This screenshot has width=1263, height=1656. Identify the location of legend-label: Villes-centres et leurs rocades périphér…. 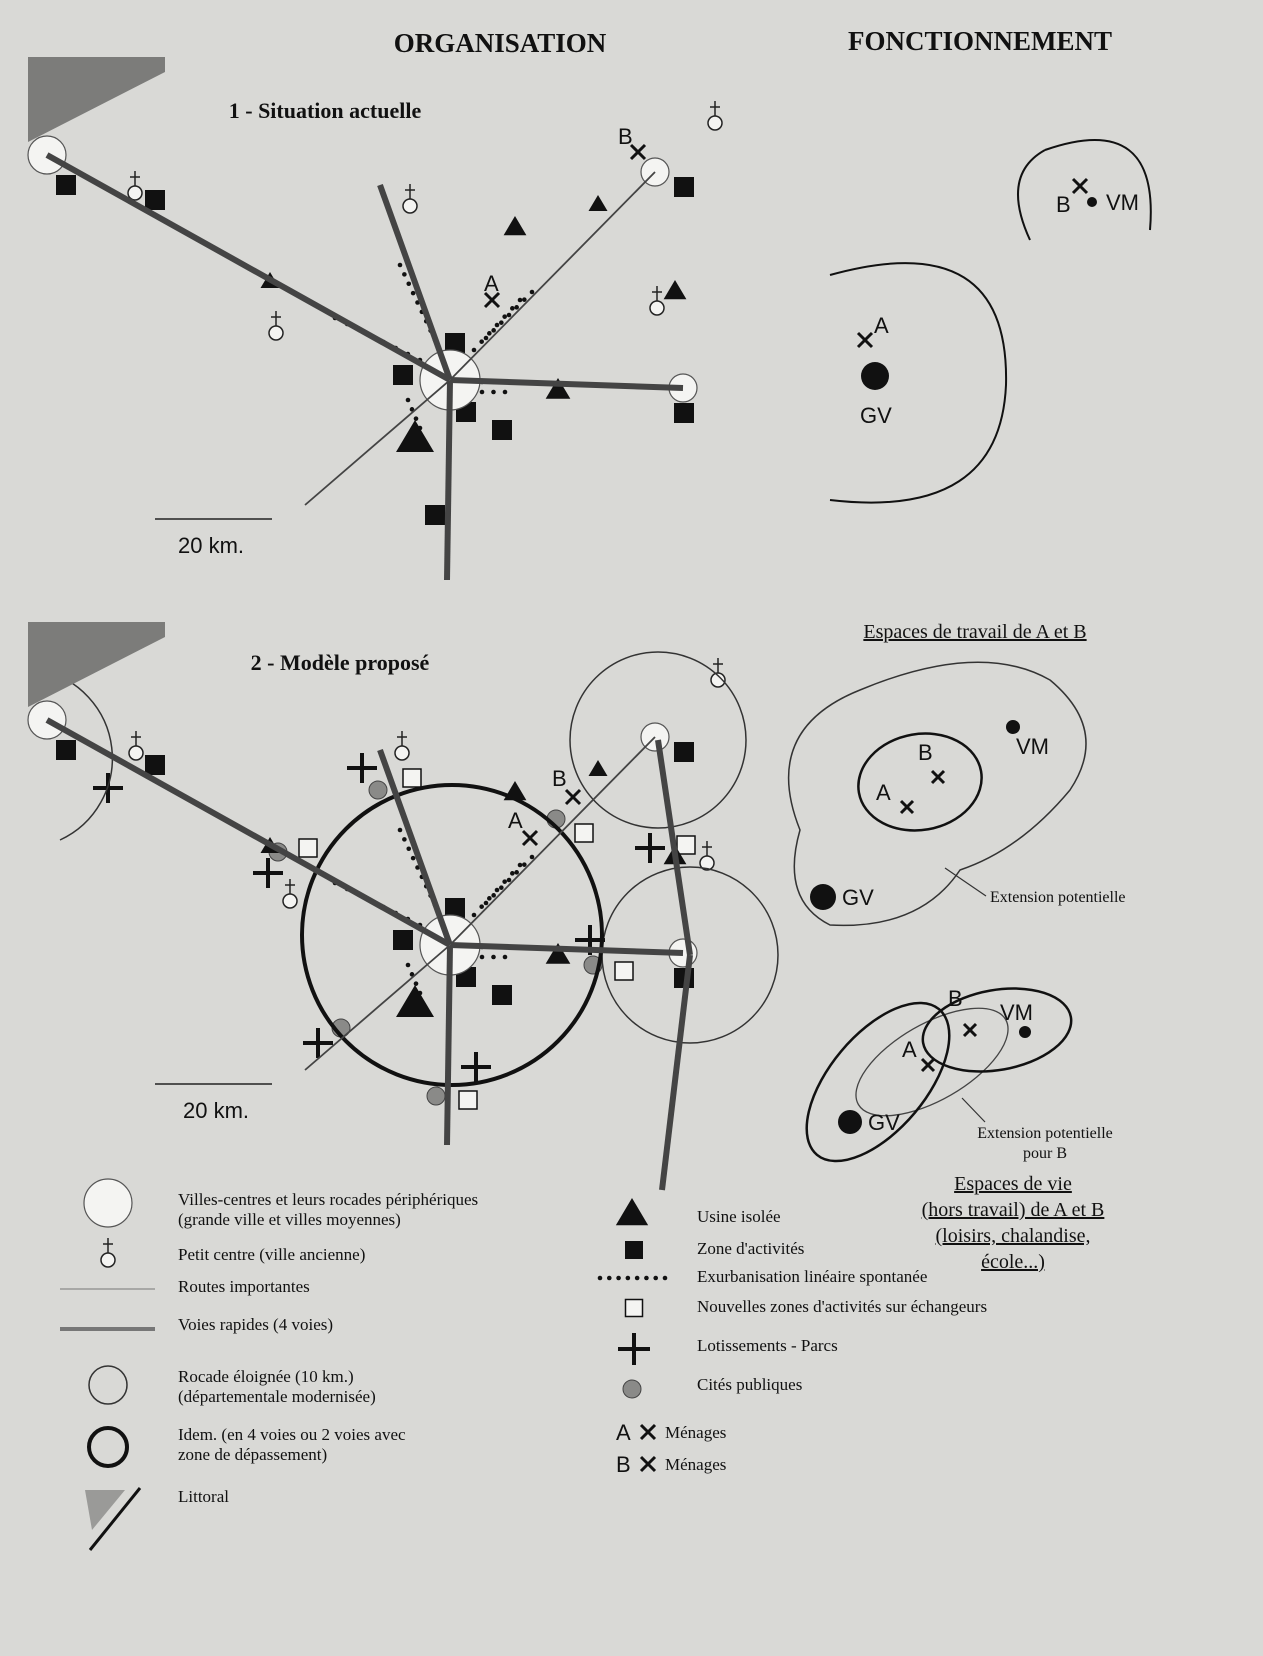
(328, 1199).